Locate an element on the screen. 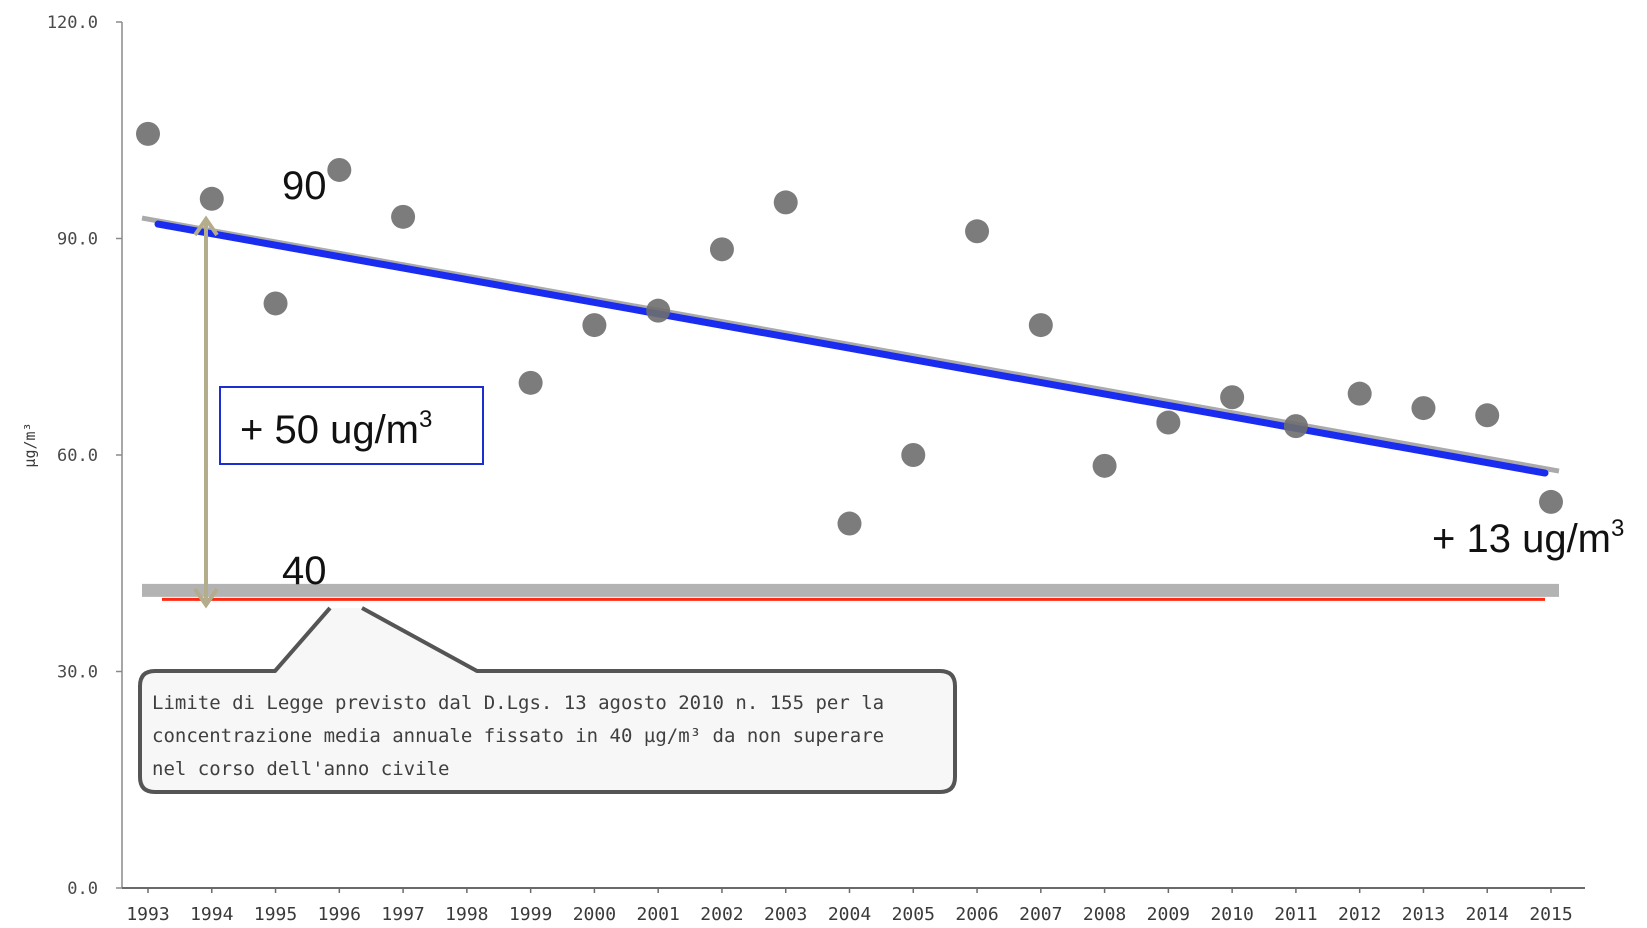  x-tick-label: 2010 is located at coordinates (1231, 914).